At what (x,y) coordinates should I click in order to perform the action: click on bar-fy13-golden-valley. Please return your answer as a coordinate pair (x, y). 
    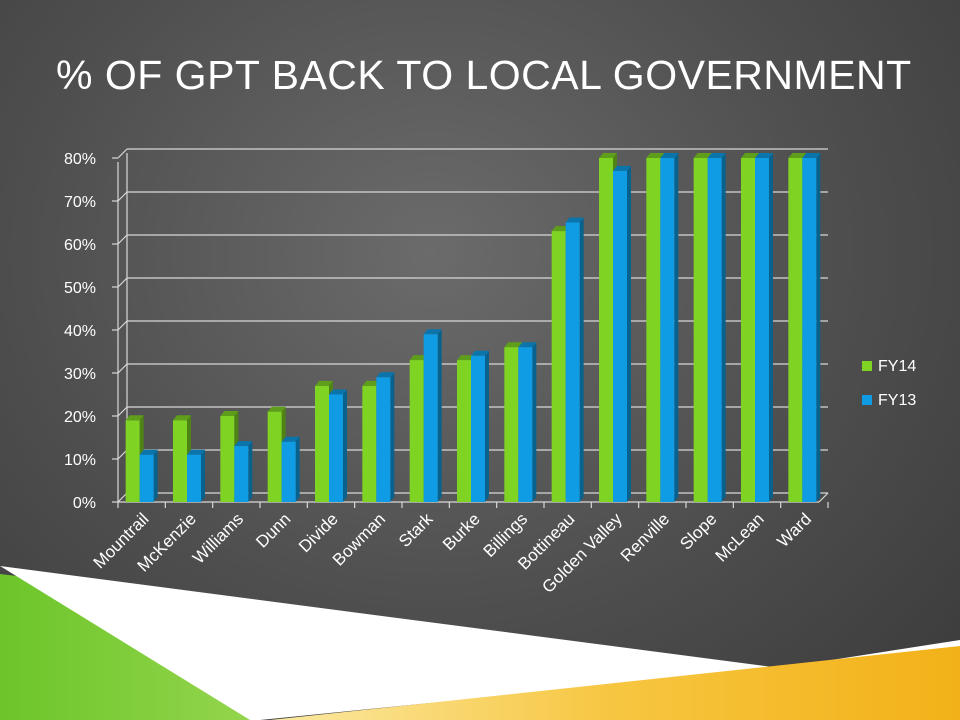
    Looking at the image, I should click on (620, 336).